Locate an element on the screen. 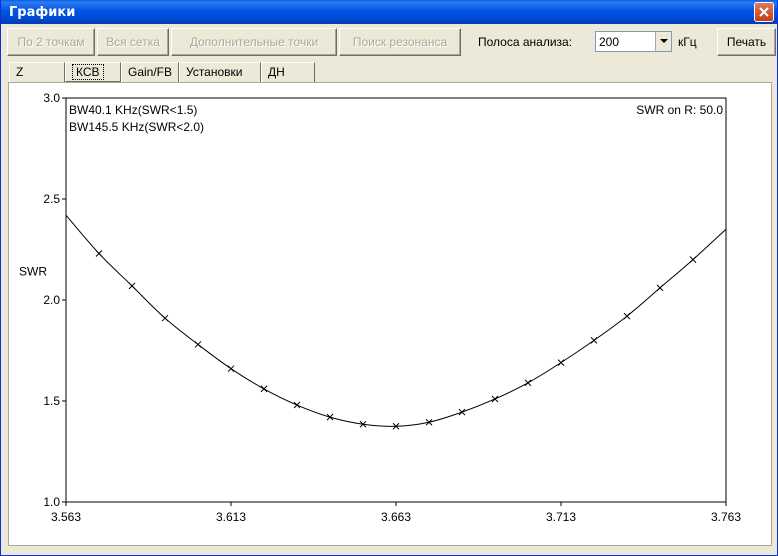  extra-points-button: Дополнительные точки is located at coordinates (254, 42).